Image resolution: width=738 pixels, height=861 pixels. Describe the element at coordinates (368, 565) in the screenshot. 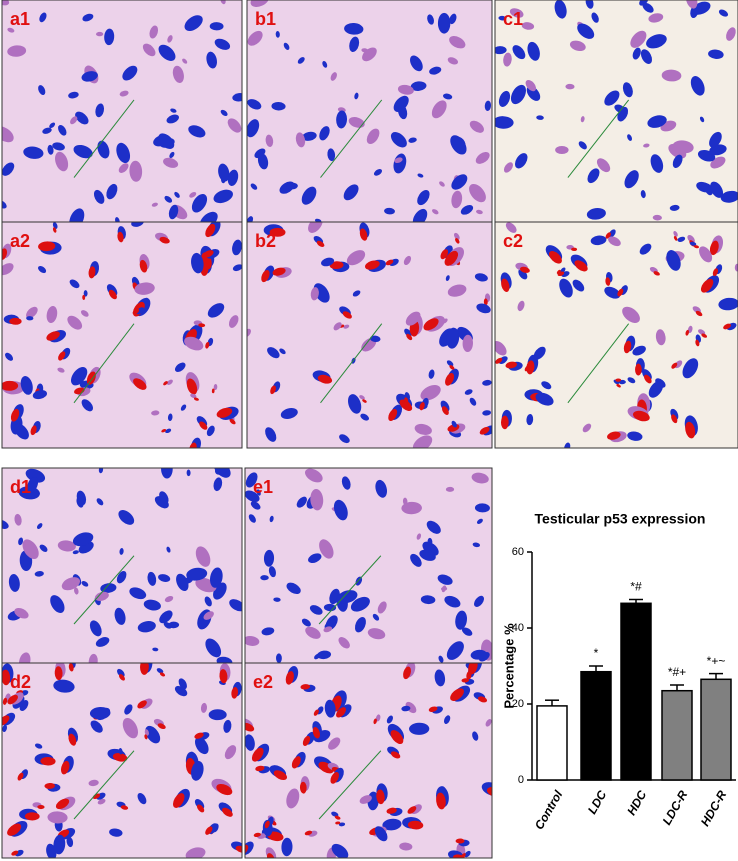

I see `histology-image` at that location.